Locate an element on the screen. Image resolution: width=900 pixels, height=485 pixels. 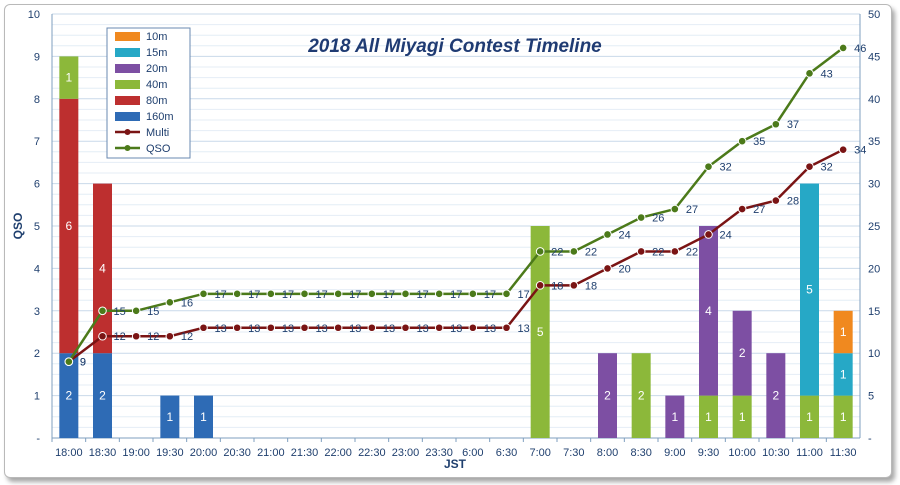
legend-marker-Multi is located at coordinates (127, 132).